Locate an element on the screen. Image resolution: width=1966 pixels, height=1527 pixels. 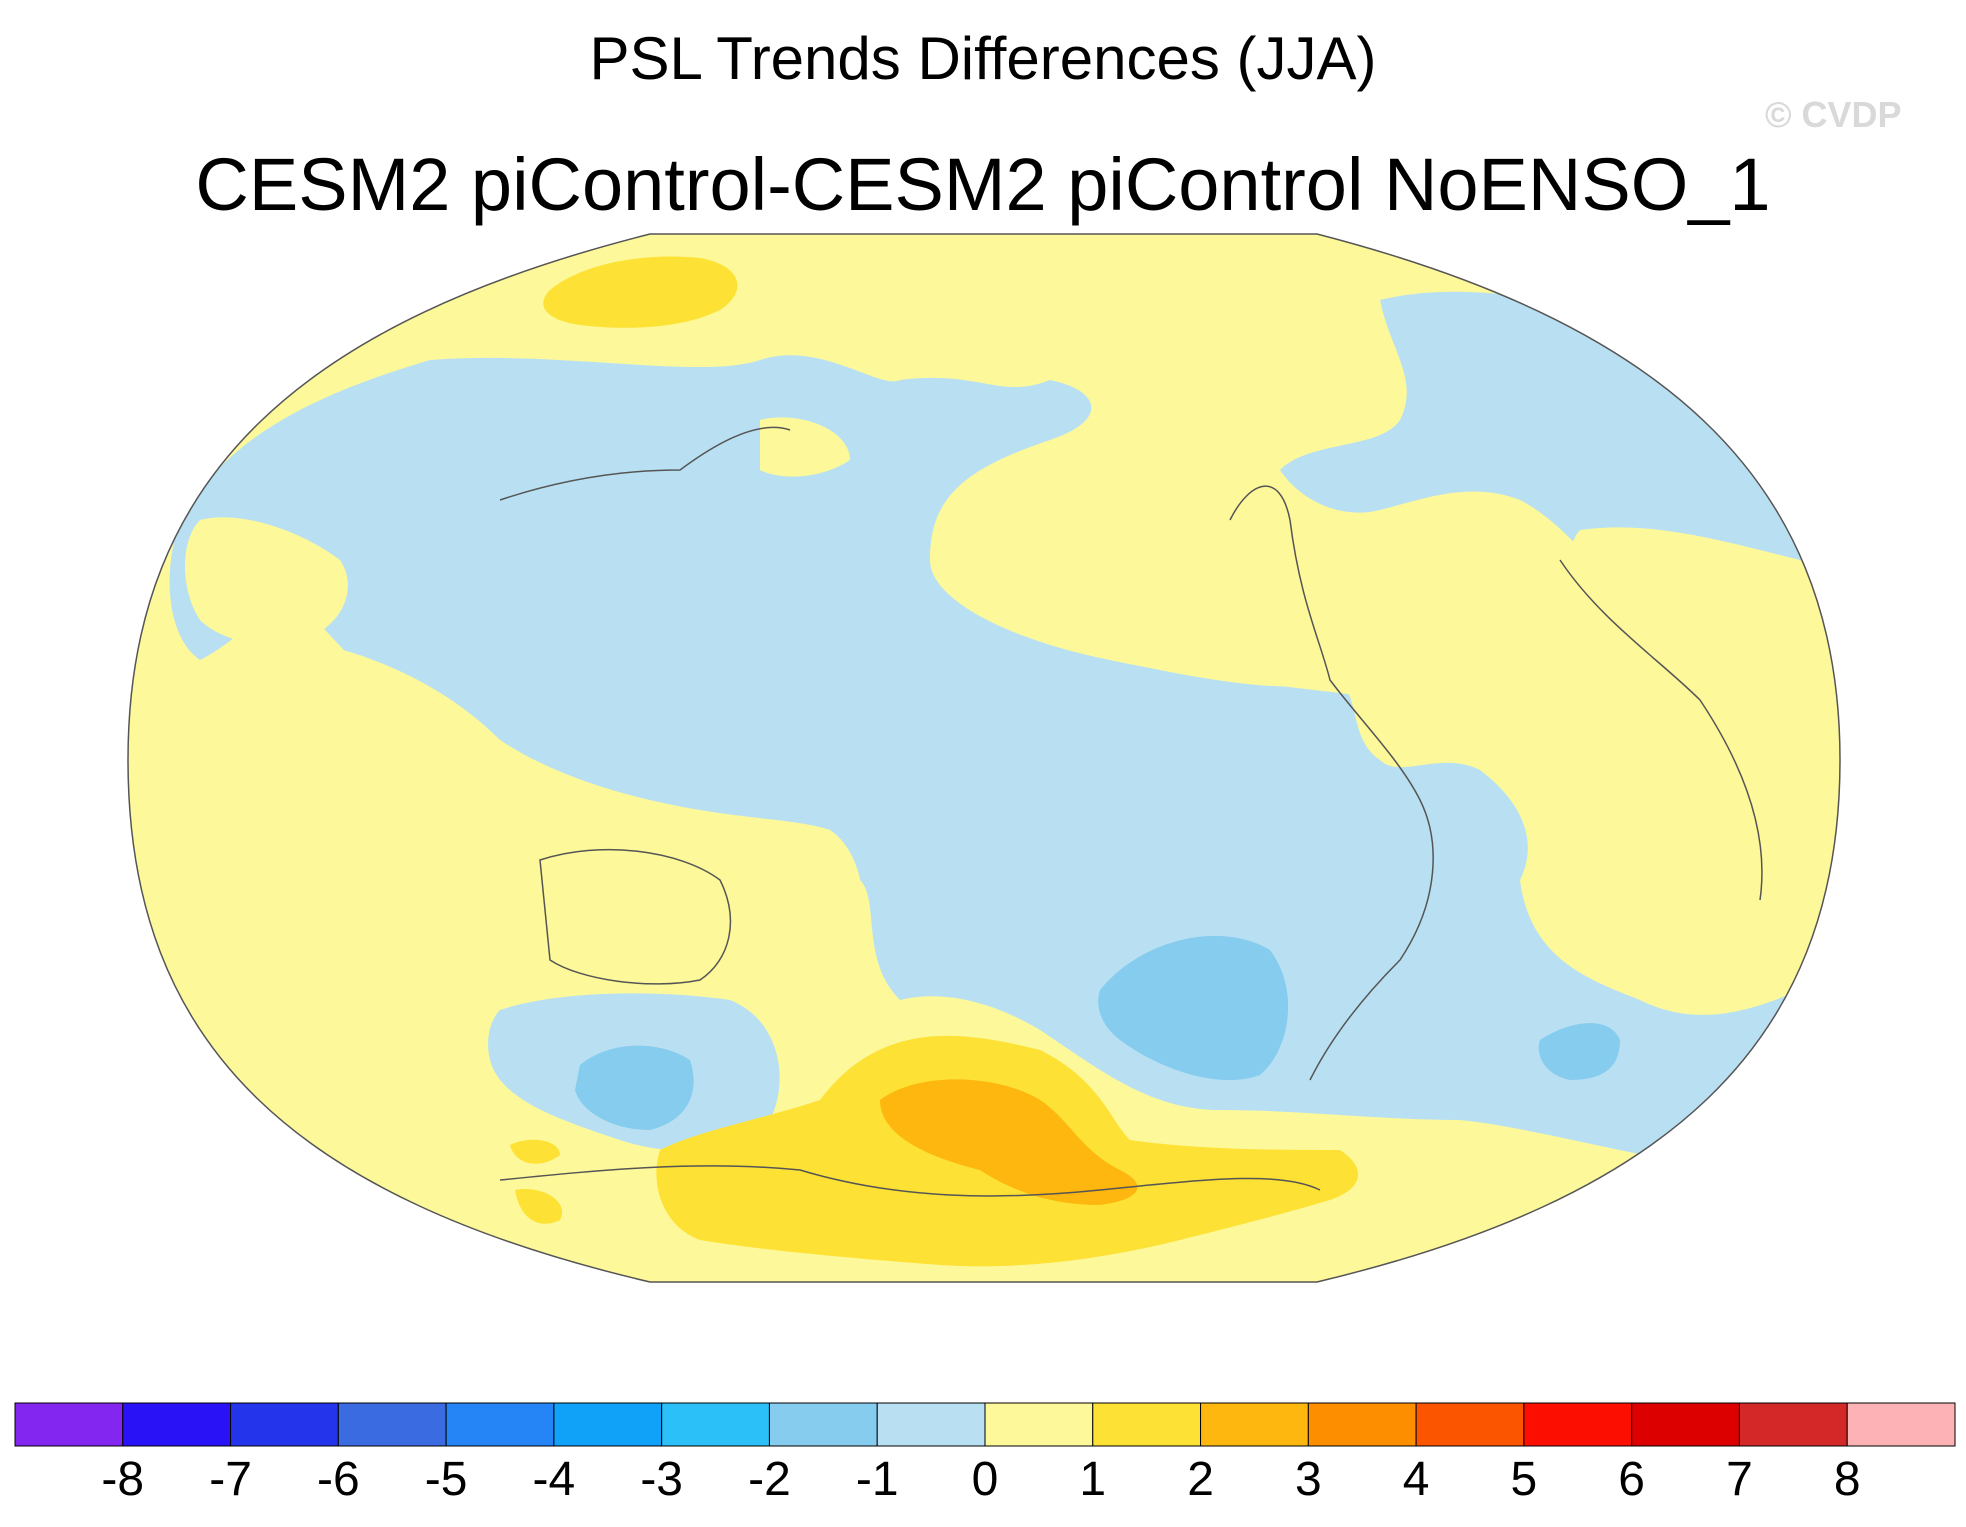
field-yellow-westasia is located at coordinates (266, 580).